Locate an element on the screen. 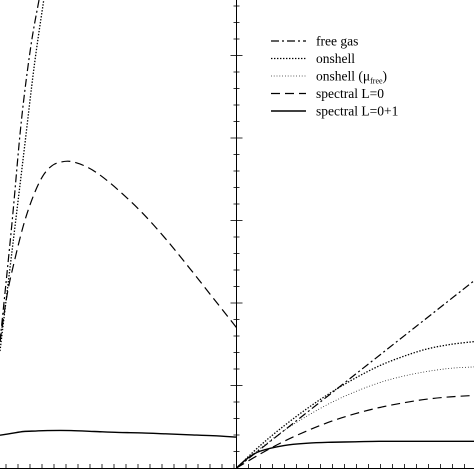 The height and width of the screenshot is (474, 474). left-series-dotted is located at coordinates (22, 176).